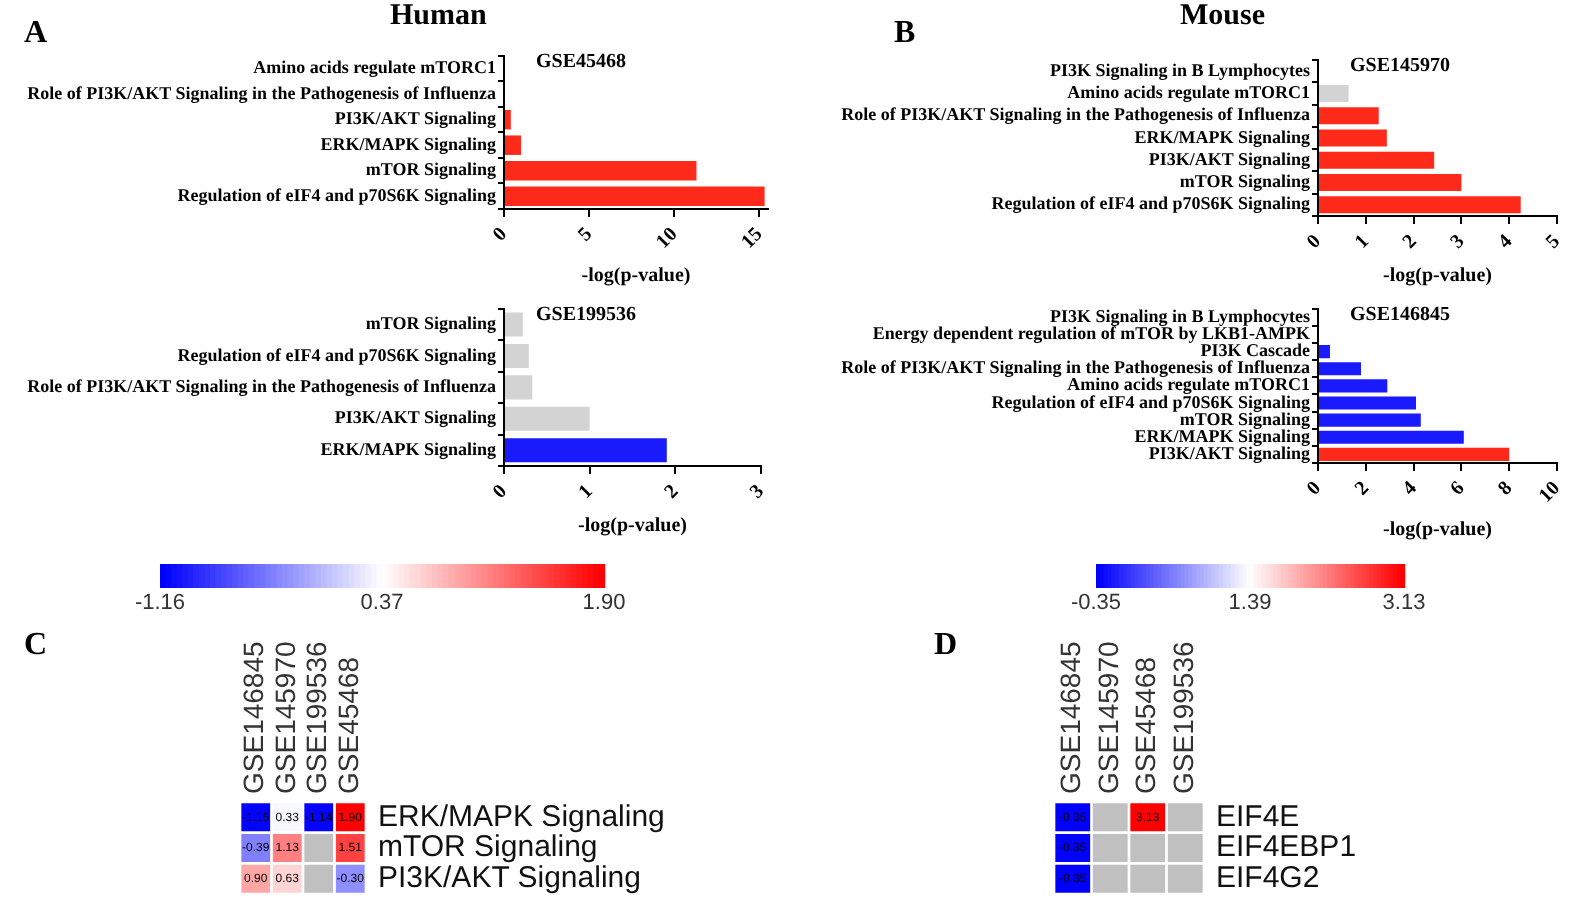 The image size is (1580, 904). Describe the element at coordinates (1250, 603) in the screenshot. I see `color-bar-label: 1.39` at that location.